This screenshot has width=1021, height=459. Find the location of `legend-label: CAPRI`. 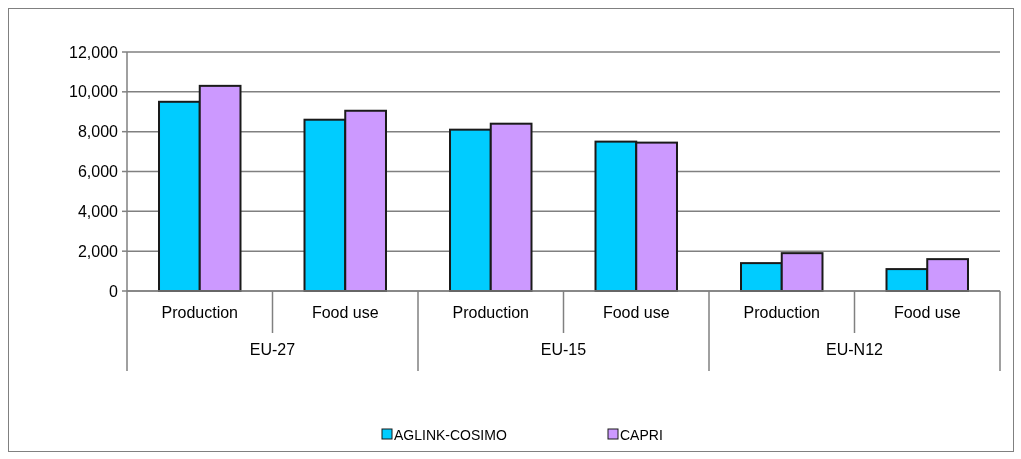

legend-label: CAPRI is located at coordinates (641, 434).